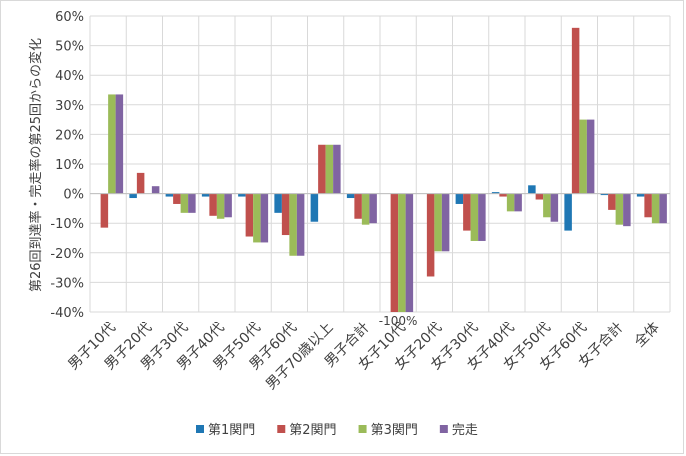 This screenshot has width=686, height=456. What do you see at coordinates (337, 430) in the screenshot?
I see `legend: 第1関門 第2関門 第3関門 完走` at bounding box center [337, 430].